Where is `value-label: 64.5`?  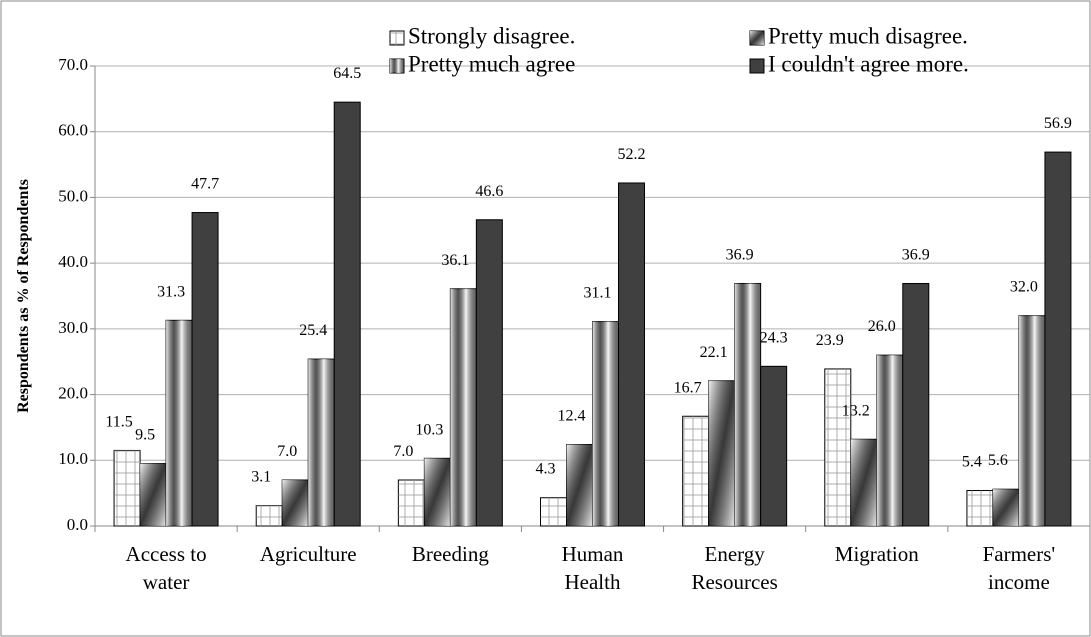
value-label: 64.5 is located at coordinates (347, 73).